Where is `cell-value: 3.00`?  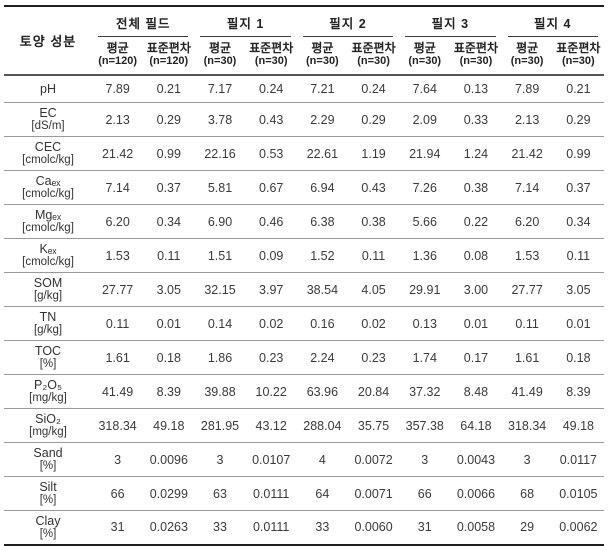 cell-value: 3.00 is located at coordinates (476, 290).